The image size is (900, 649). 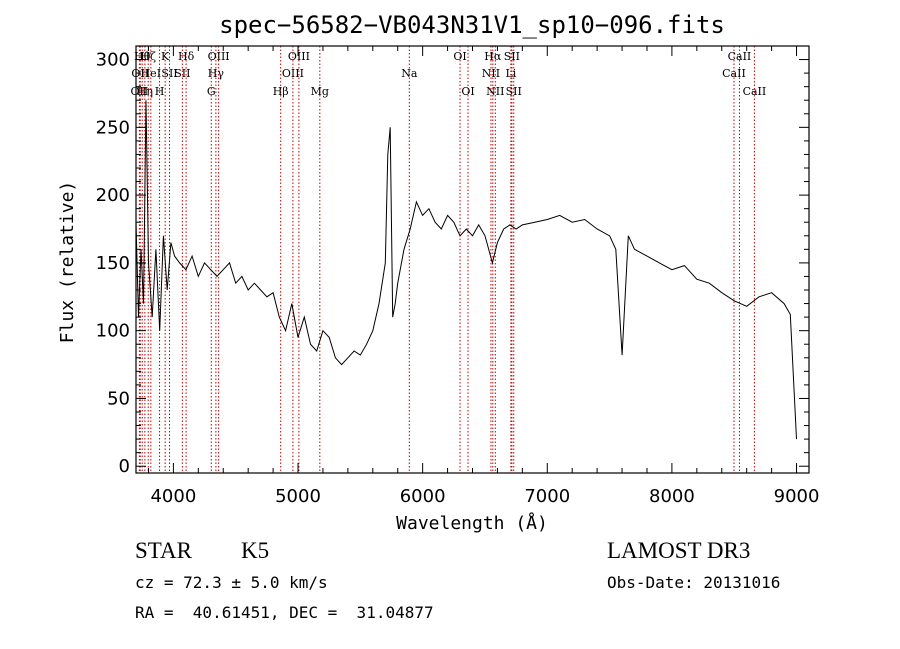 What do you see at coordinates (118, 398) in the screenshot?
I see `y-tick-label: 50` at bounding box center [118, 398].